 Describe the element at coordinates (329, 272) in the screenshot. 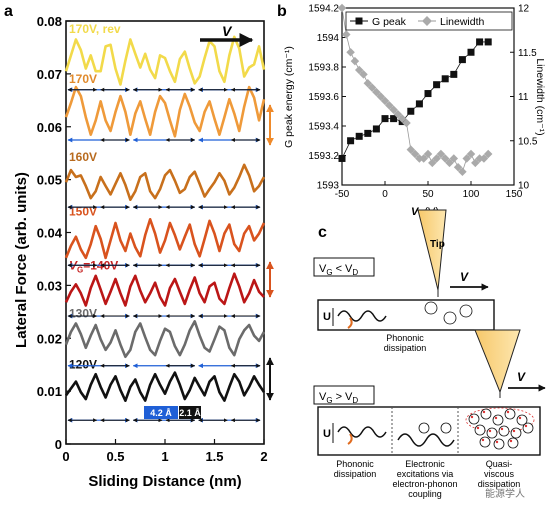

I see `regime-low-sub1: G` at that location.